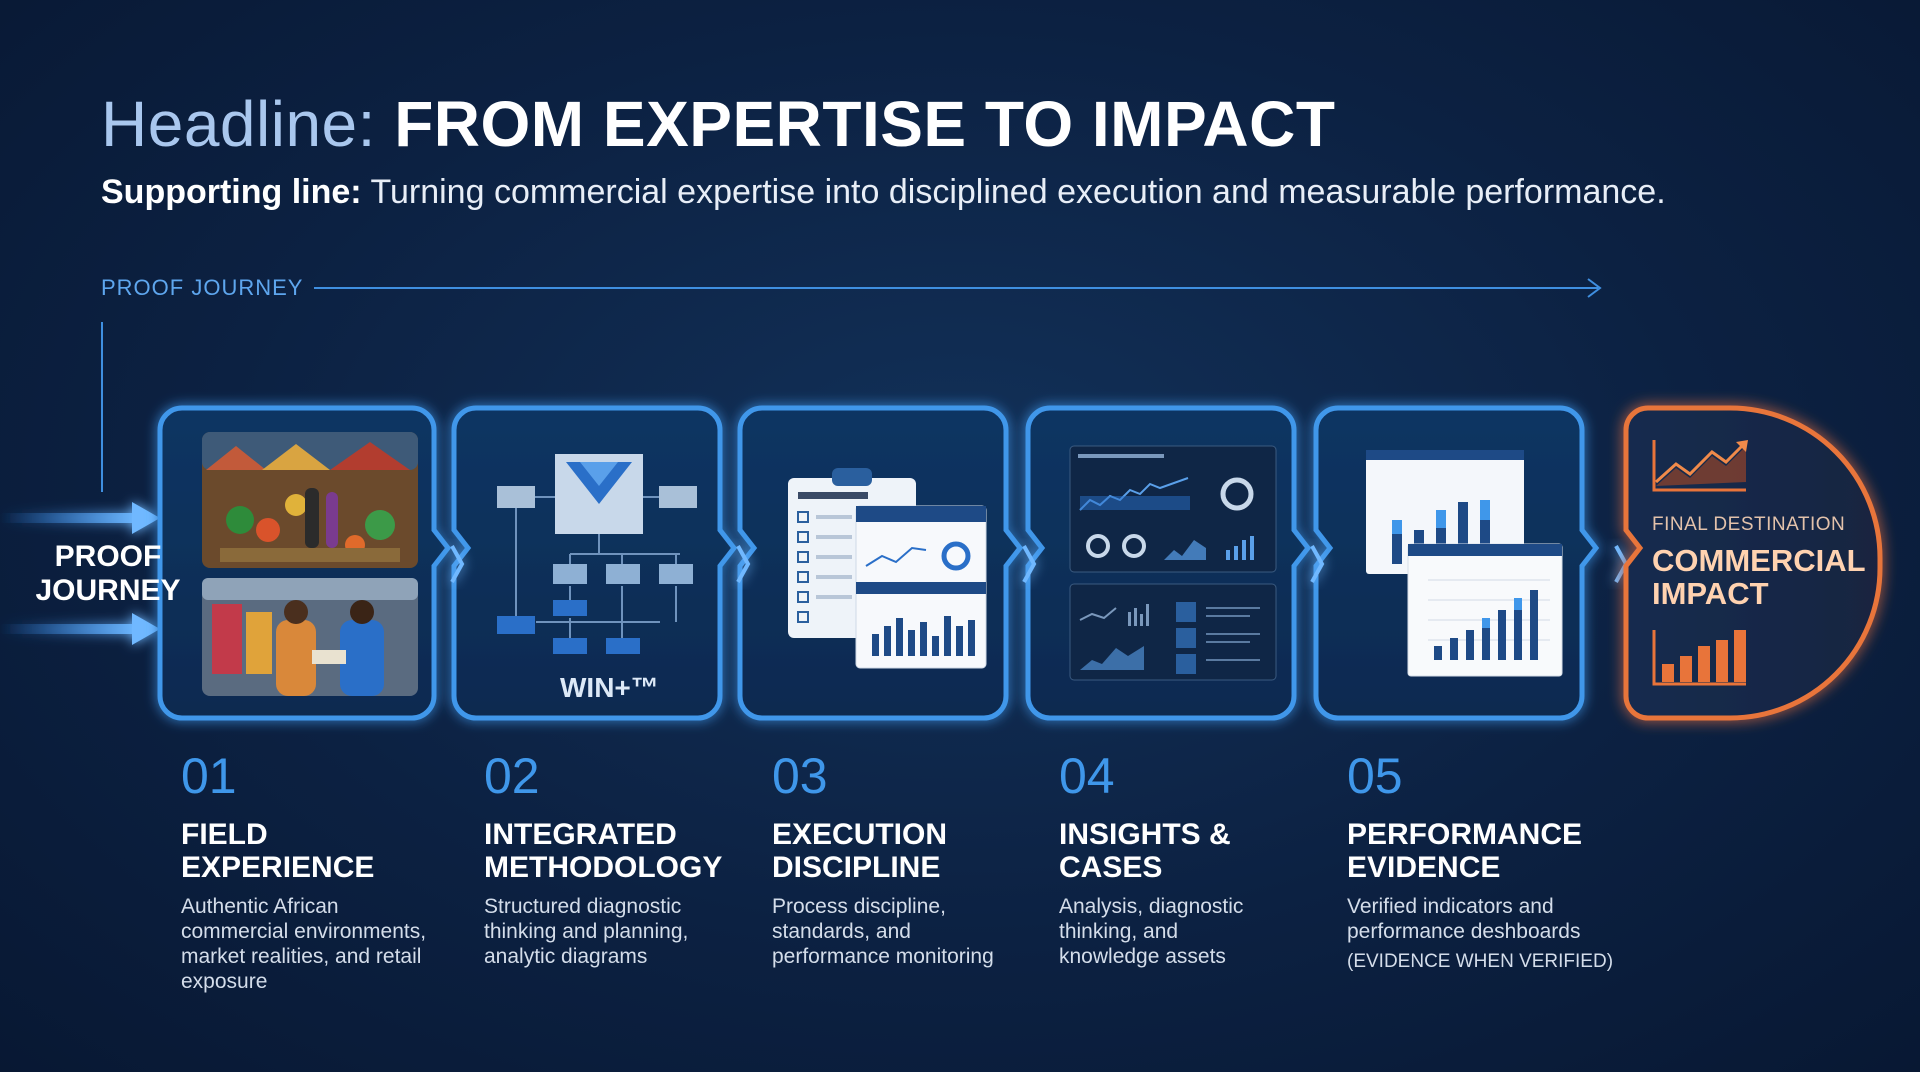  What do you see at coordinates (860, 834) in the screenshot?
I see `stage-title-line1: EXECUTION` at bounding box center [860, 834].